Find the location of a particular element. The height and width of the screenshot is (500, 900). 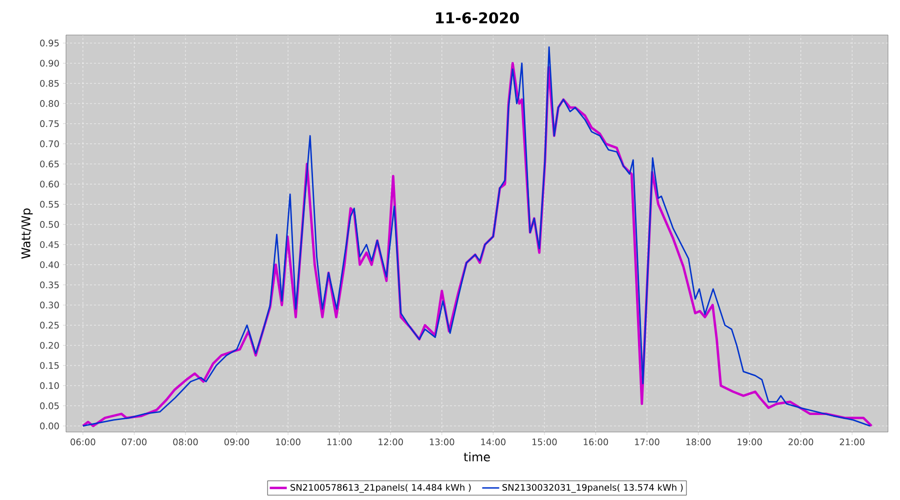

x-tick-label: 17:00 is located at coordinates (647, 442).